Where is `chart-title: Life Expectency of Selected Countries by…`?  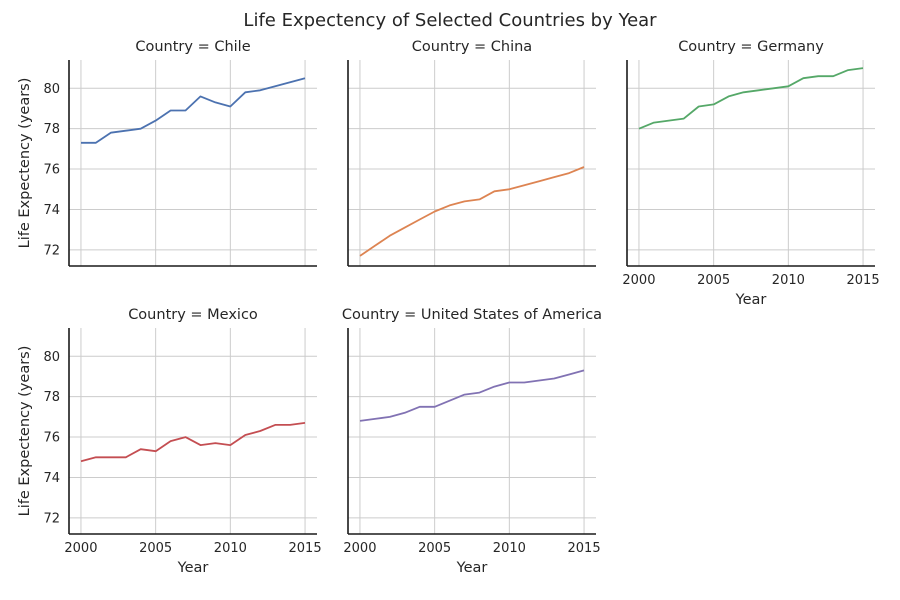 chart-title: Life Expectency of Selected Countries by… is located at coordinates (450, 20).